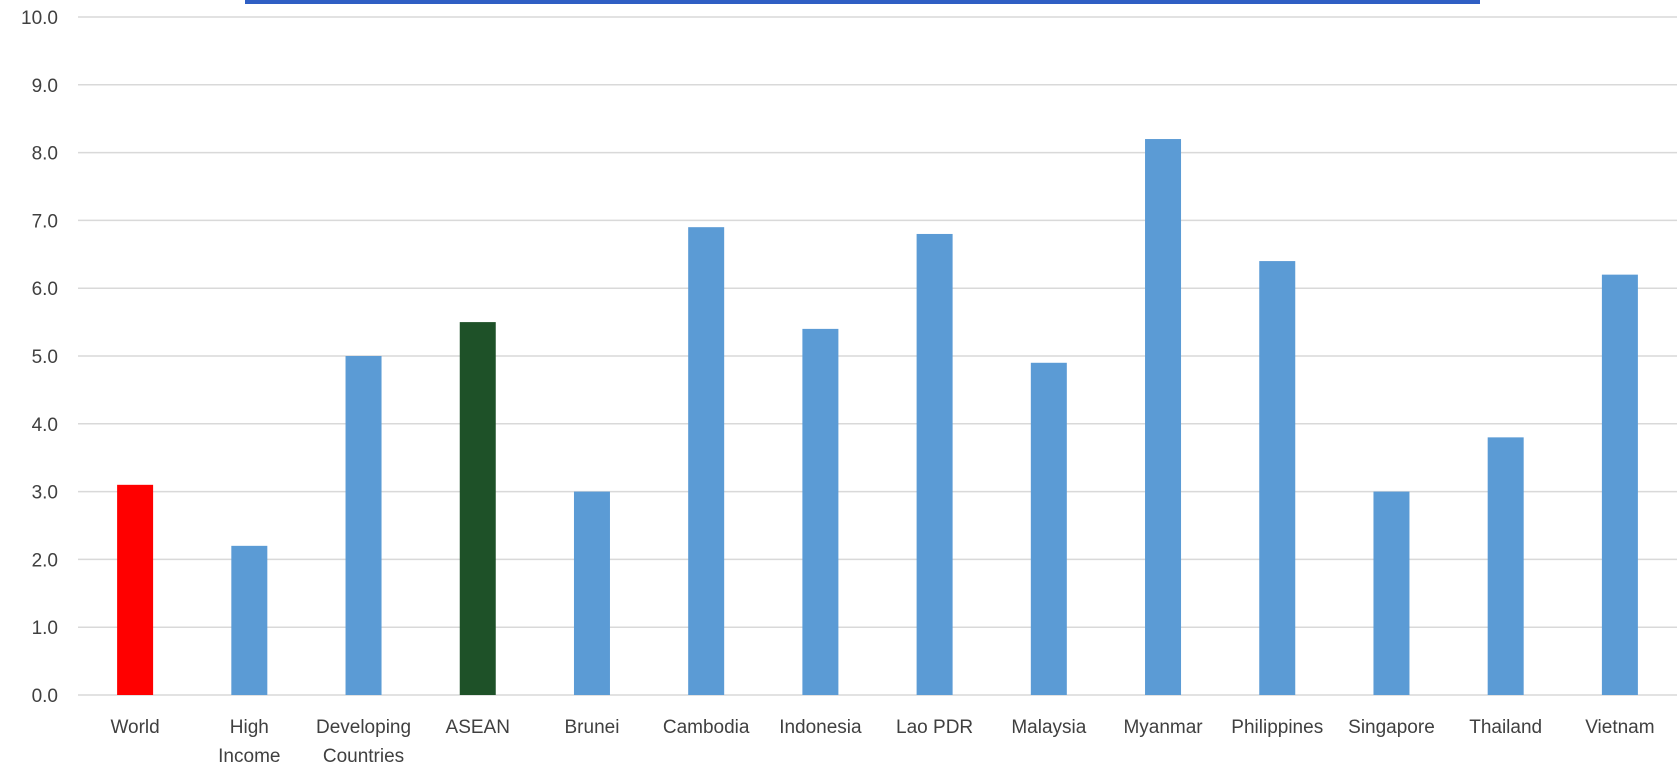  I want to click on x-category-label-line: Singapore, so click(1391, 727).